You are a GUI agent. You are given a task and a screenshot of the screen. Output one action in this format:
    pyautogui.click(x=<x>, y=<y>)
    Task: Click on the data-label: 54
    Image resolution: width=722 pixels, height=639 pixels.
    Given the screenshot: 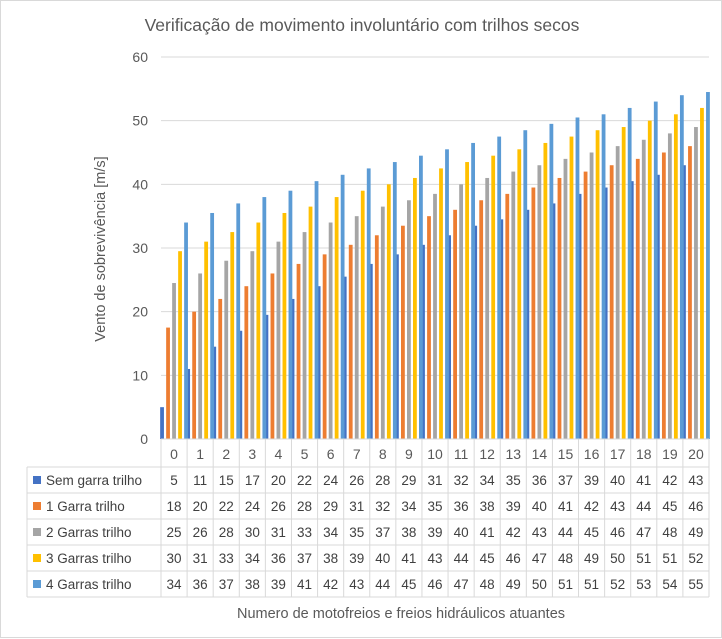 What is the action you would take?
    pyautogui.click(x=670, y=584)
    